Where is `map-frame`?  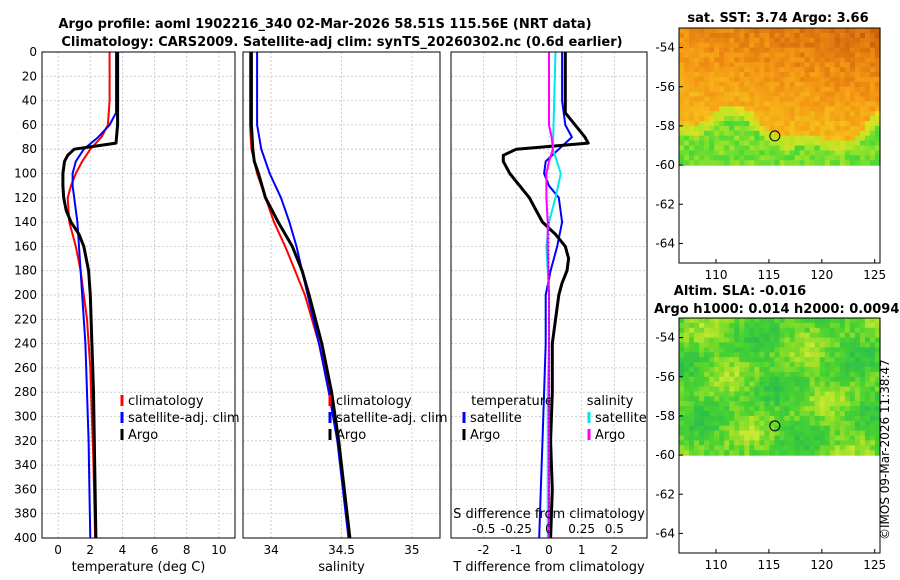 map-frame is located at coordinates (779, 435).